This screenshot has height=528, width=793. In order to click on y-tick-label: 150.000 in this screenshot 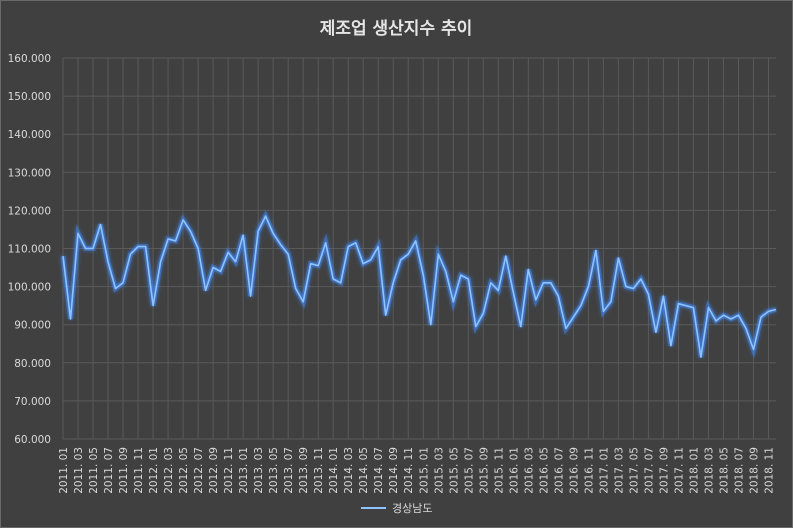, I will do `click(29, 97)`.